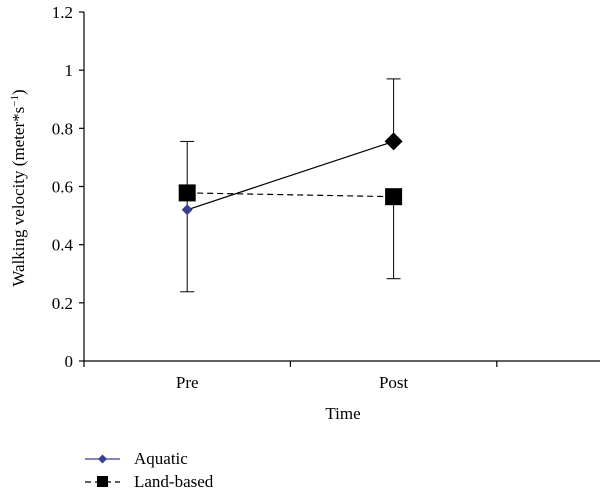  I want to click on x-tick-label: Pre, so click(187, 382).